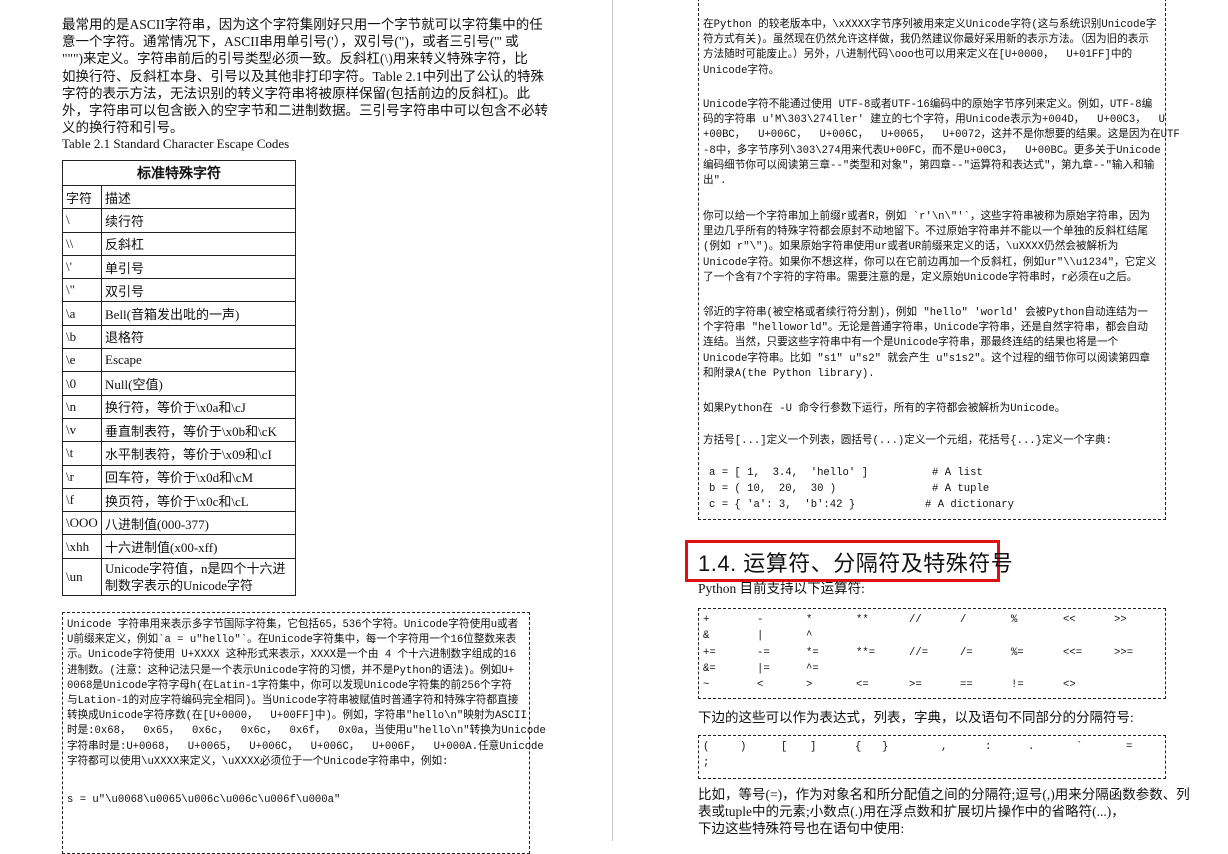  What do you see at coordinates (1079, 747) in the screenshot?
I see `delimiter-symbol: `` at bounding box center [1079, 747].